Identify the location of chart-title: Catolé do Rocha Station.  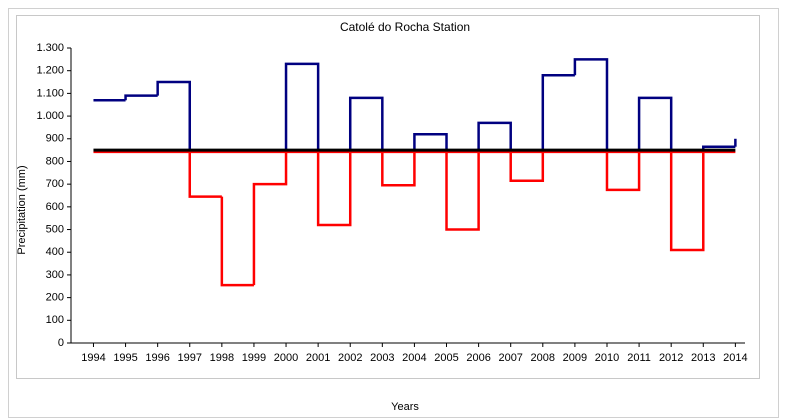
(405, 27).